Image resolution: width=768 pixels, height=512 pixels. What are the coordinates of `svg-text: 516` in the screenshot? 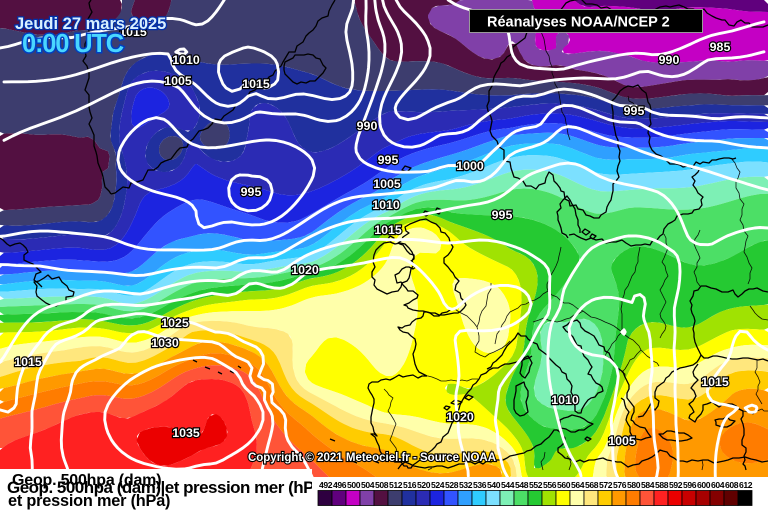 It's located at (410, 485).